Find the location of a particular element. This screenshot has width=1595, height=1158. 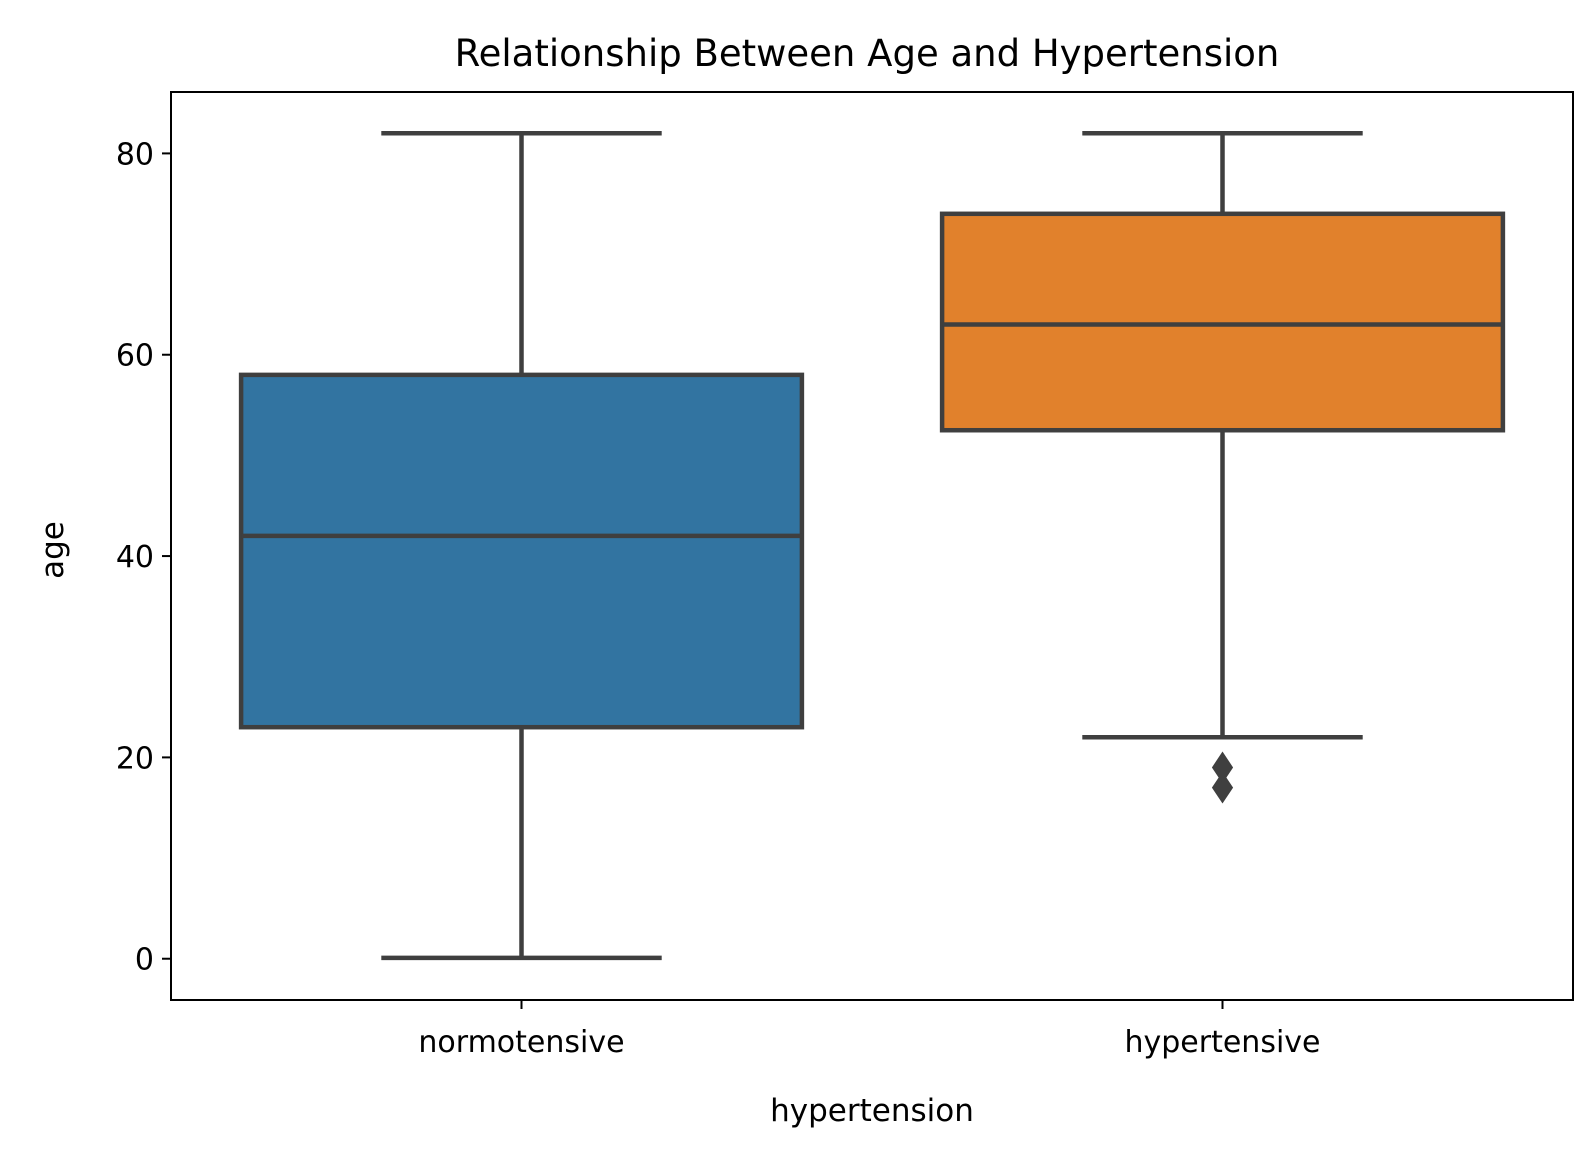

y-tick-label: 20 is located at coordinates (135, 758).